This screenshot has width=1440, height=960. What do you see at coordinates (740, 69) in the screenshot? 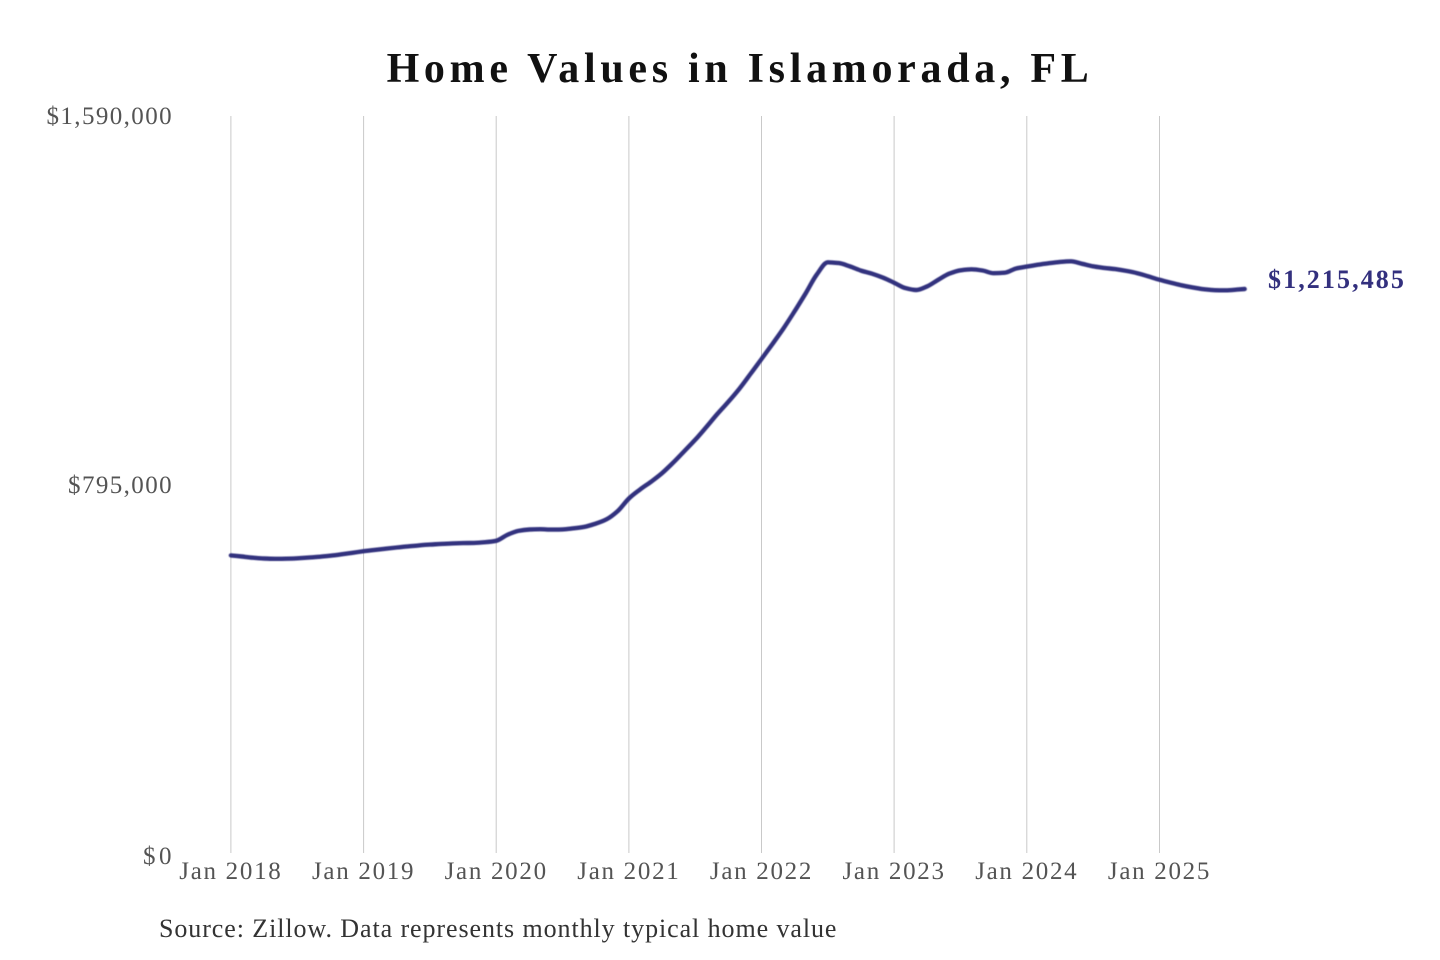
I see `svg-text: Home Values in Islamorada, FL` at bounding box center [740, 69].